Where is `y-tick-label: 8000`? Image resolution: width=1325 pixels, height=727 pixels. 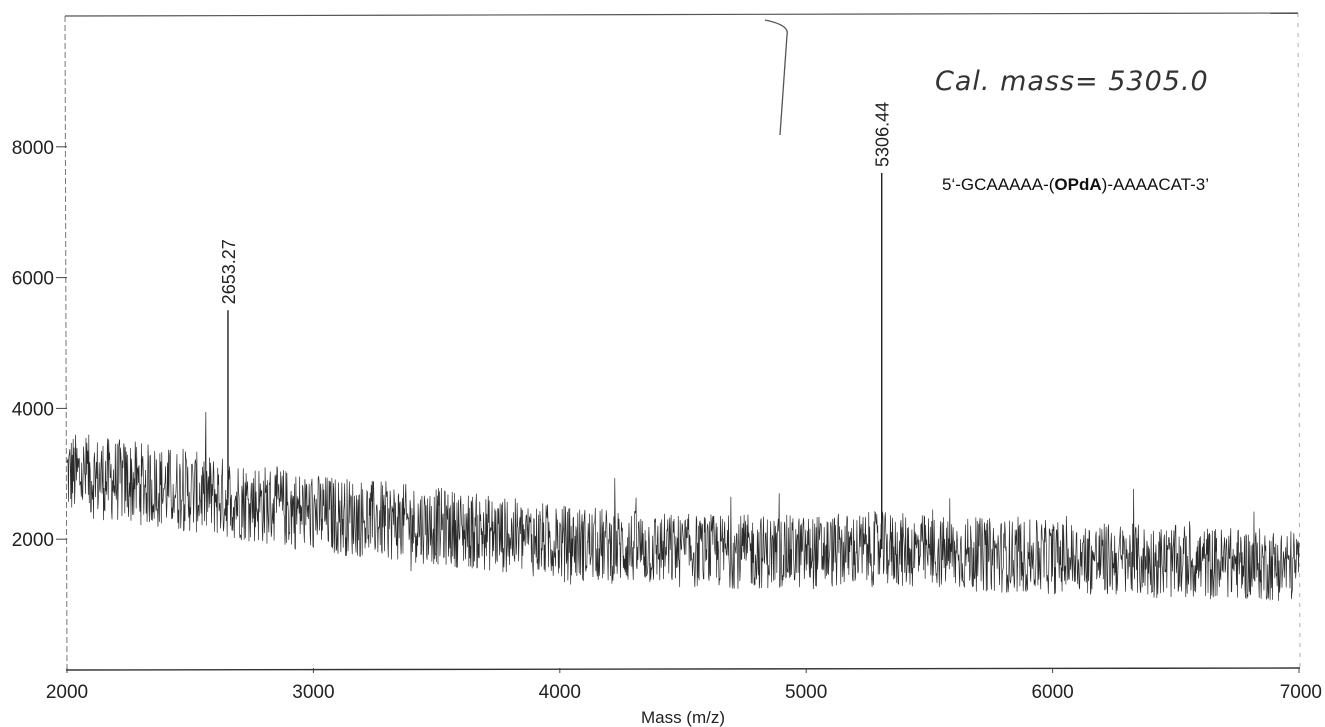 y-tick-label: 8000 is located at coordinates (33, 148).